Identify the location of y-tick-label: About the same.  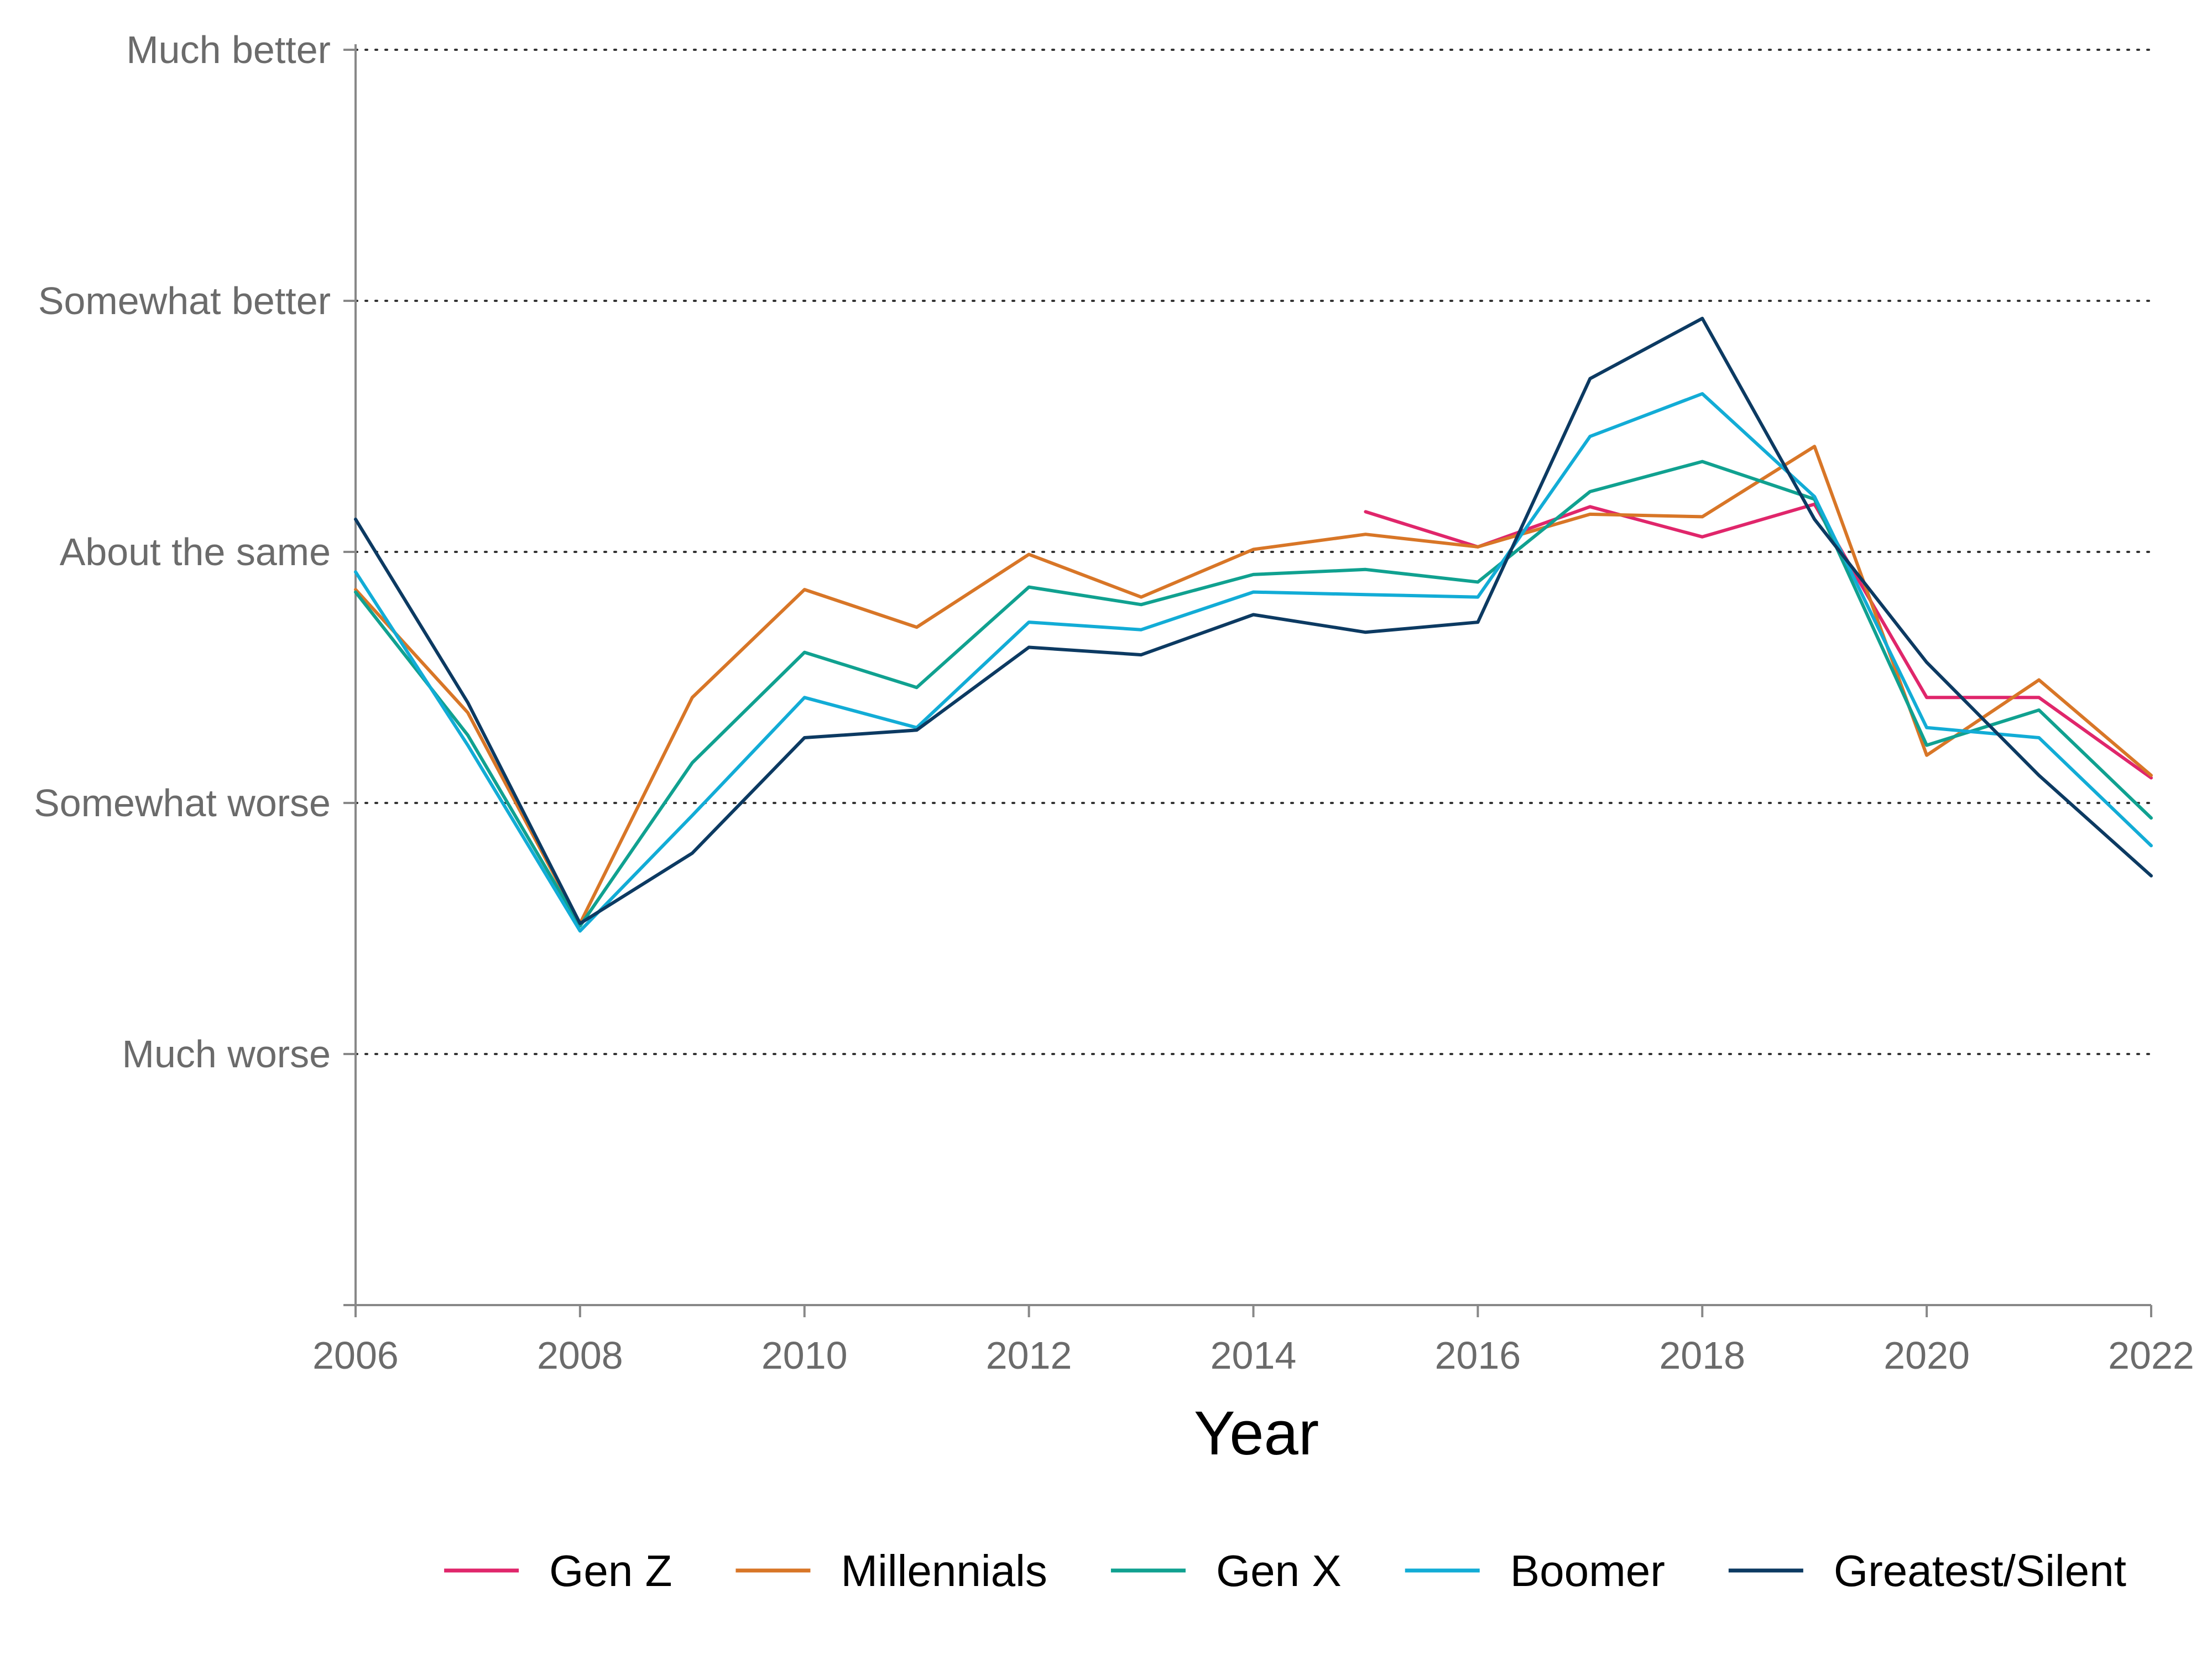
(196, 552).